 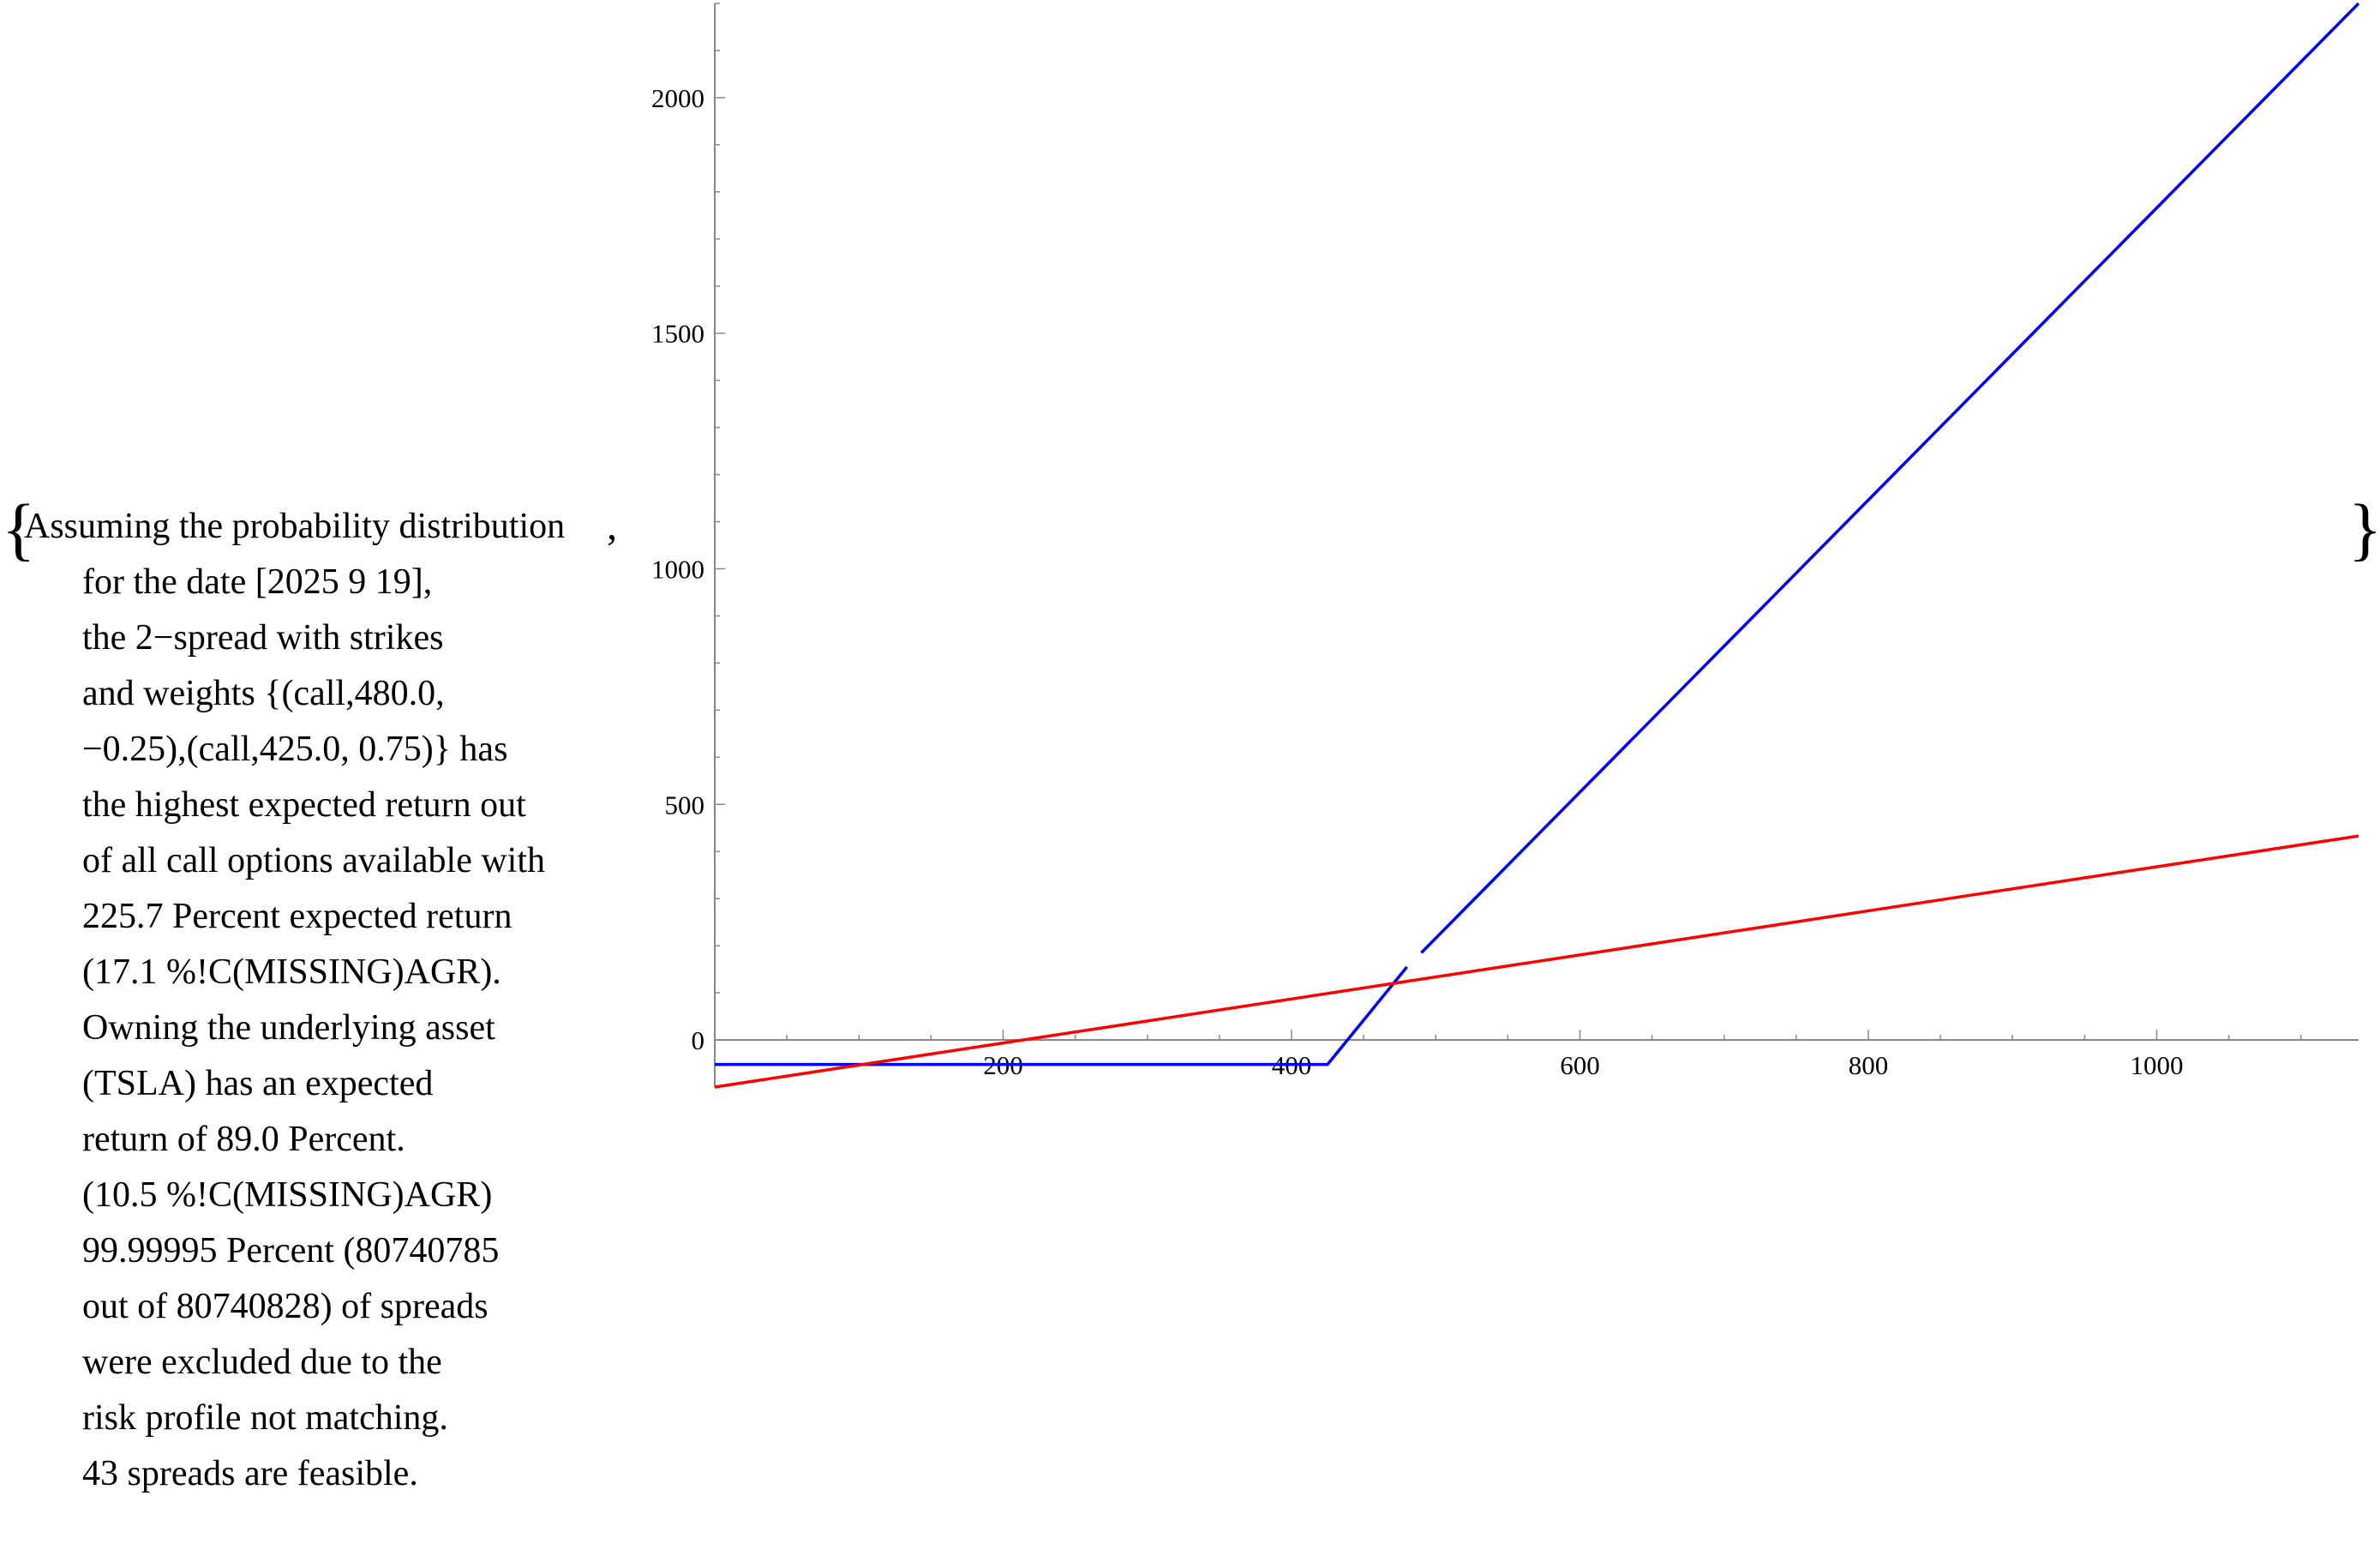 What do you see at coordinates (263, 638) in the screenshot?
I see `description-line: the 2−spread with strikes` at bounding box center [263, 638].